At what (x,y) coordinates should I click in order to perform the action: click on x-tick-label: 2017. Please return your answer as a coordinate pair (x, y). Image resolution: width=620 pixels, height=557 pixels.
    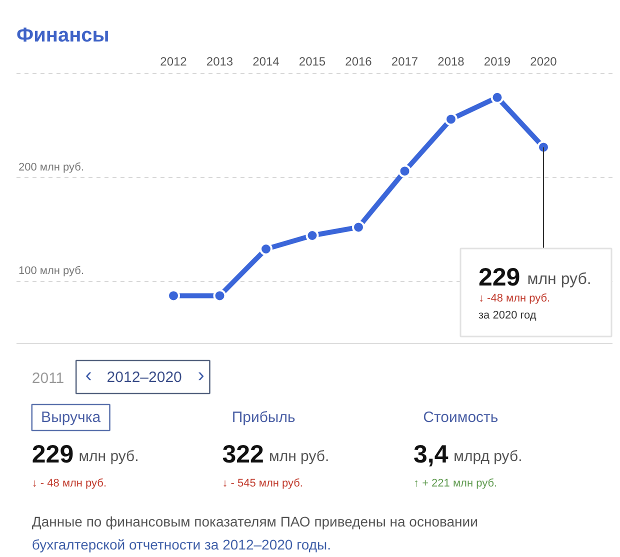
    Looking at the image, I should click on (404, 61).